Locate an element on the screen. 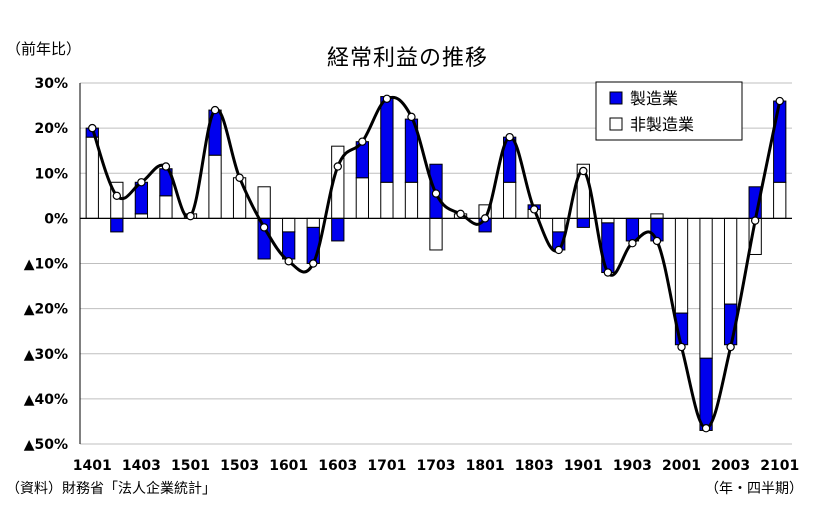  x-tick-label: 1401 is located at coordinates (92, 466).